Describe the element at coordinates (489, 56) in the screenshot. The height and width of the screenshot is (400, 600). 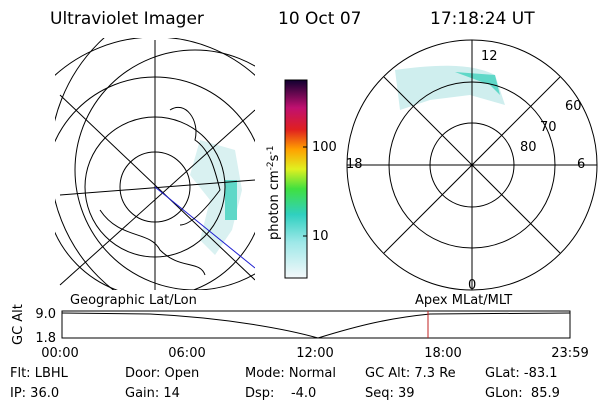
I see `mlt-label: 12` at that location.